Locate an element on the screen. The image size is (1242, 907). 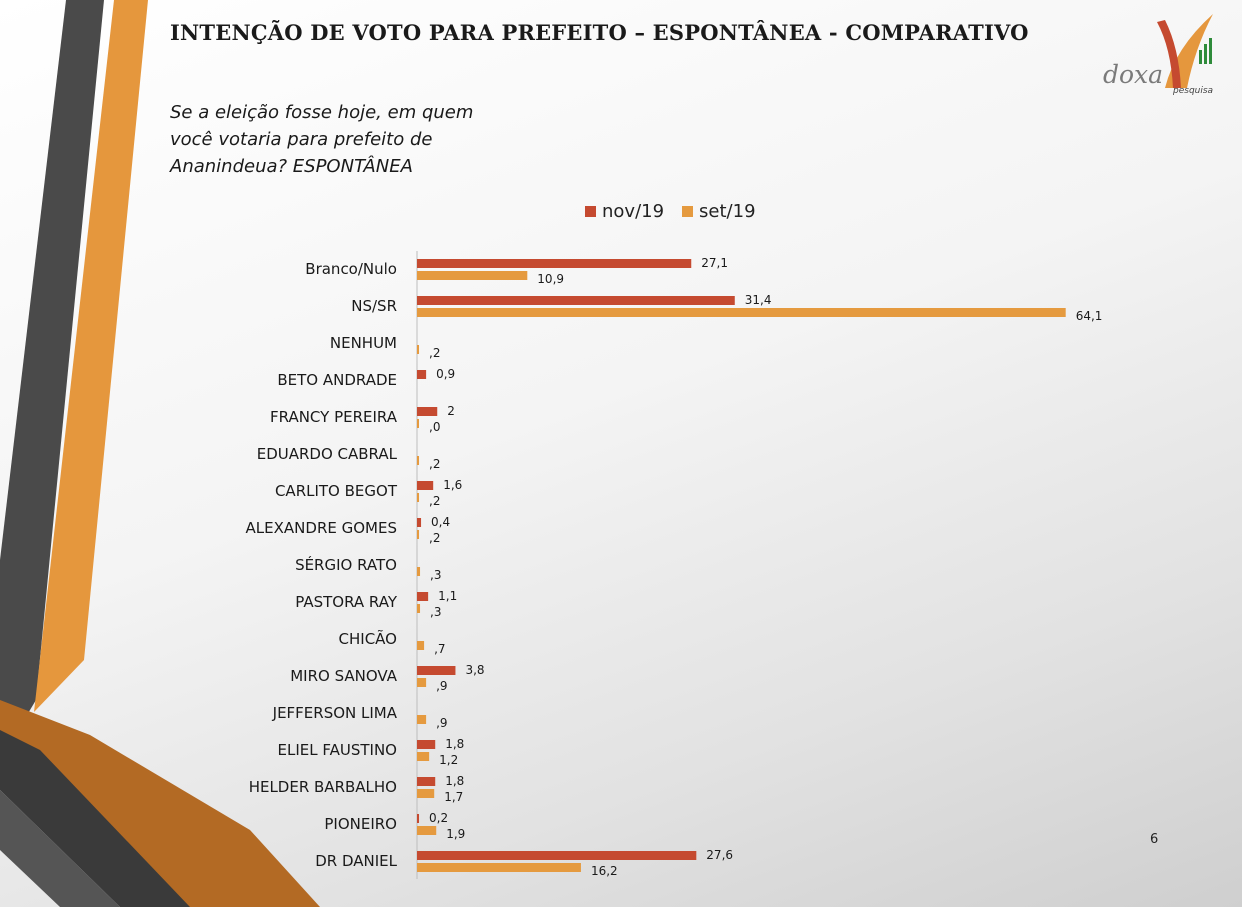
category-label: HELDER BARBALHO is located at coordinates (323, 787).